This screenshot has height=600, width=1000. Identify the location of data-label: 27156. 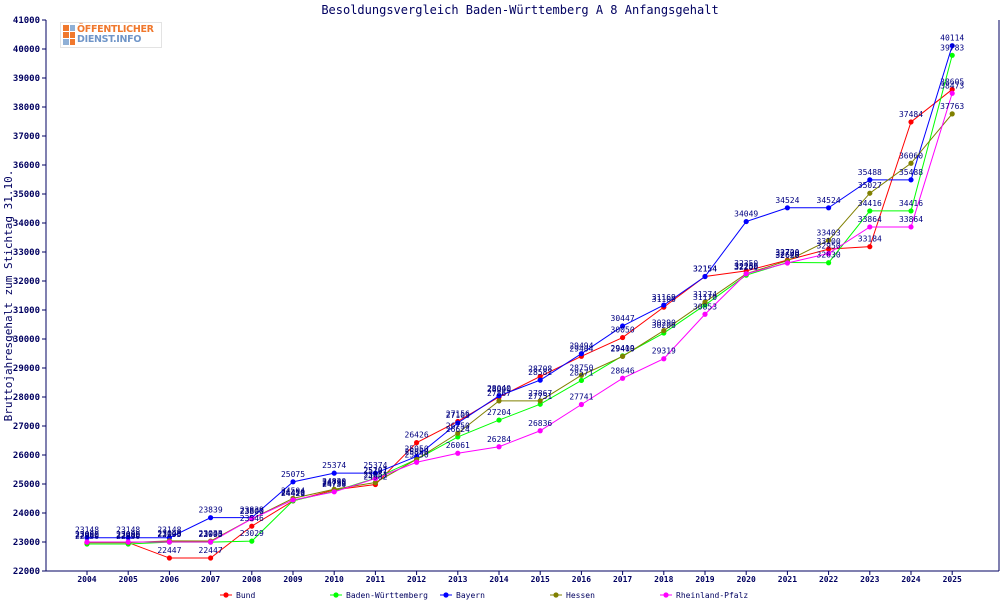
(458, 413).